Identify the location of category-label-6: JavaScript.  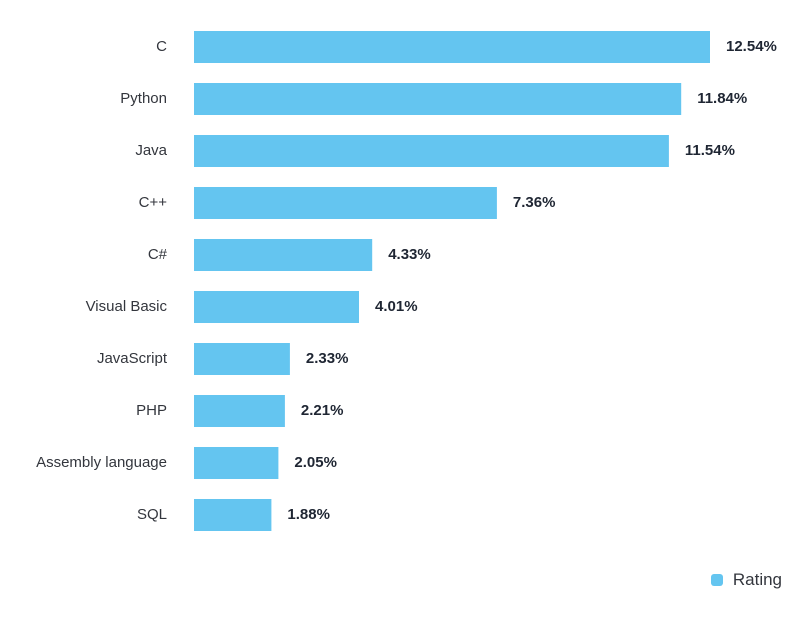
(132, 358).